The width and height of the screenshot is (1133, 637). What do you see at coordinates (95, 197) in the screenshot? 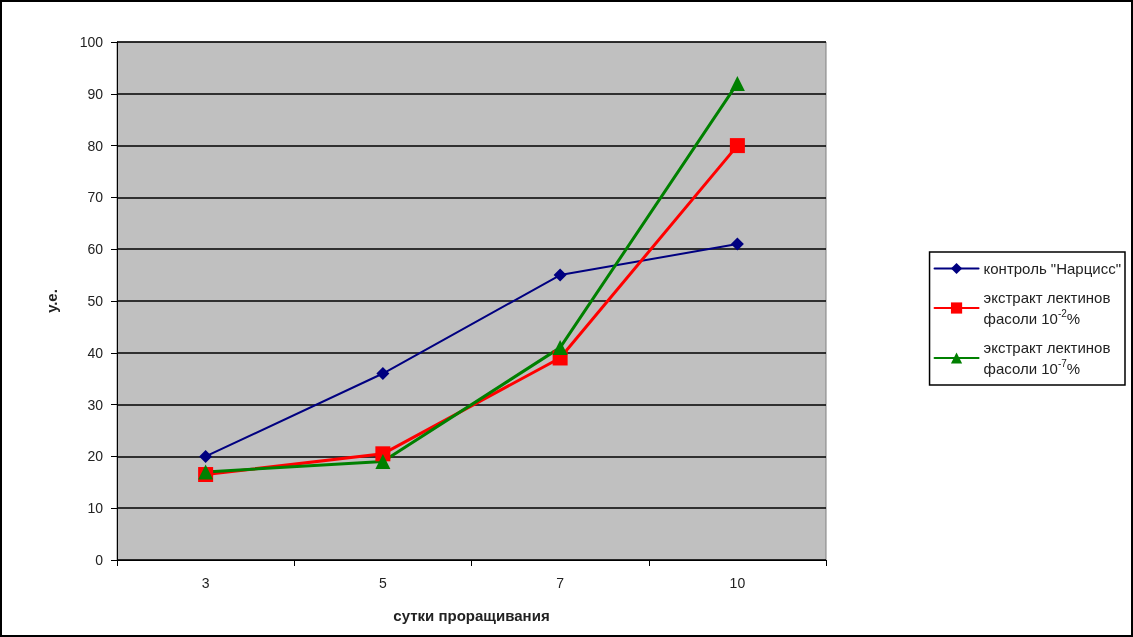
I see `y-tick-label: 70` at bounding box center [95, 197].